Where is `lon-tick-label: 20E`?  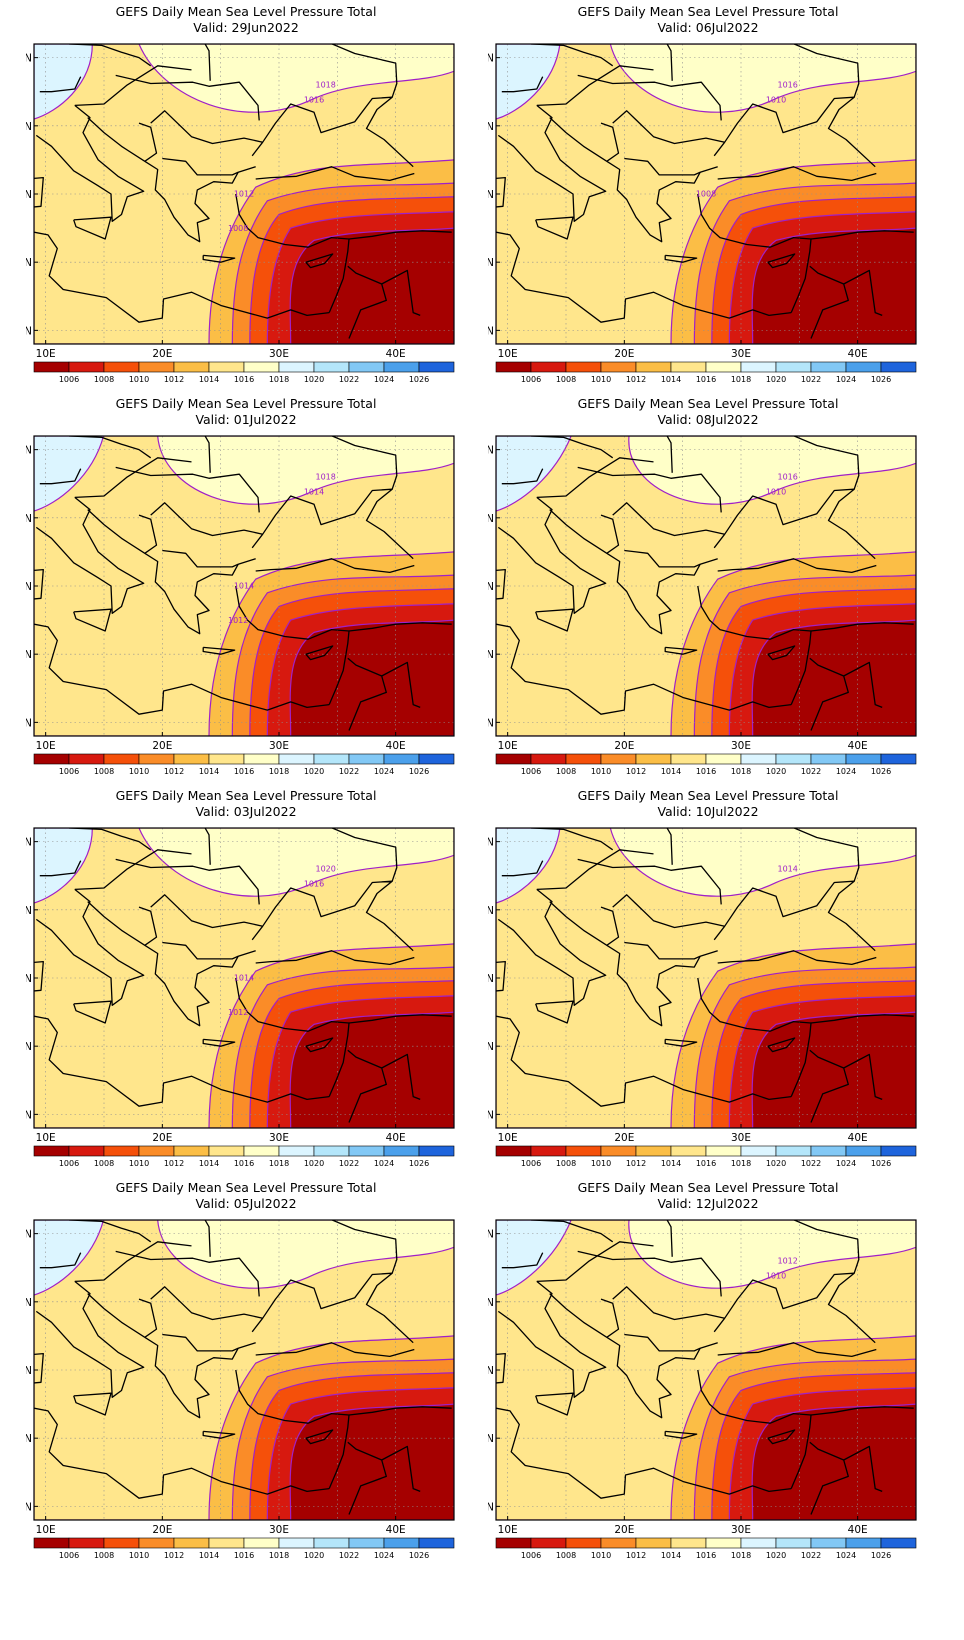
lon-tick-label: 20E is located at coordinates (162, 1138).